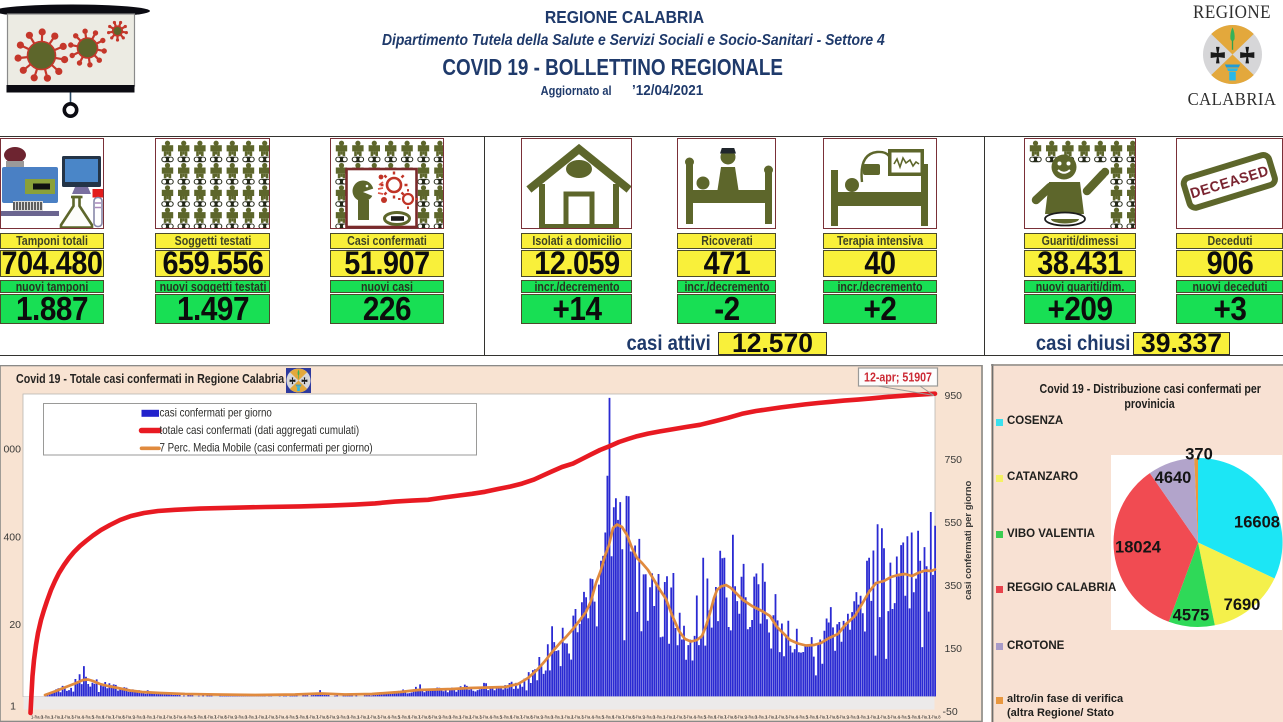 This screenshot has width=1283, height=722. What do you see at coordinates (1257, 523) in the screenshot?
I see `svg-text: 16608` at bounding box center [1257, 523].